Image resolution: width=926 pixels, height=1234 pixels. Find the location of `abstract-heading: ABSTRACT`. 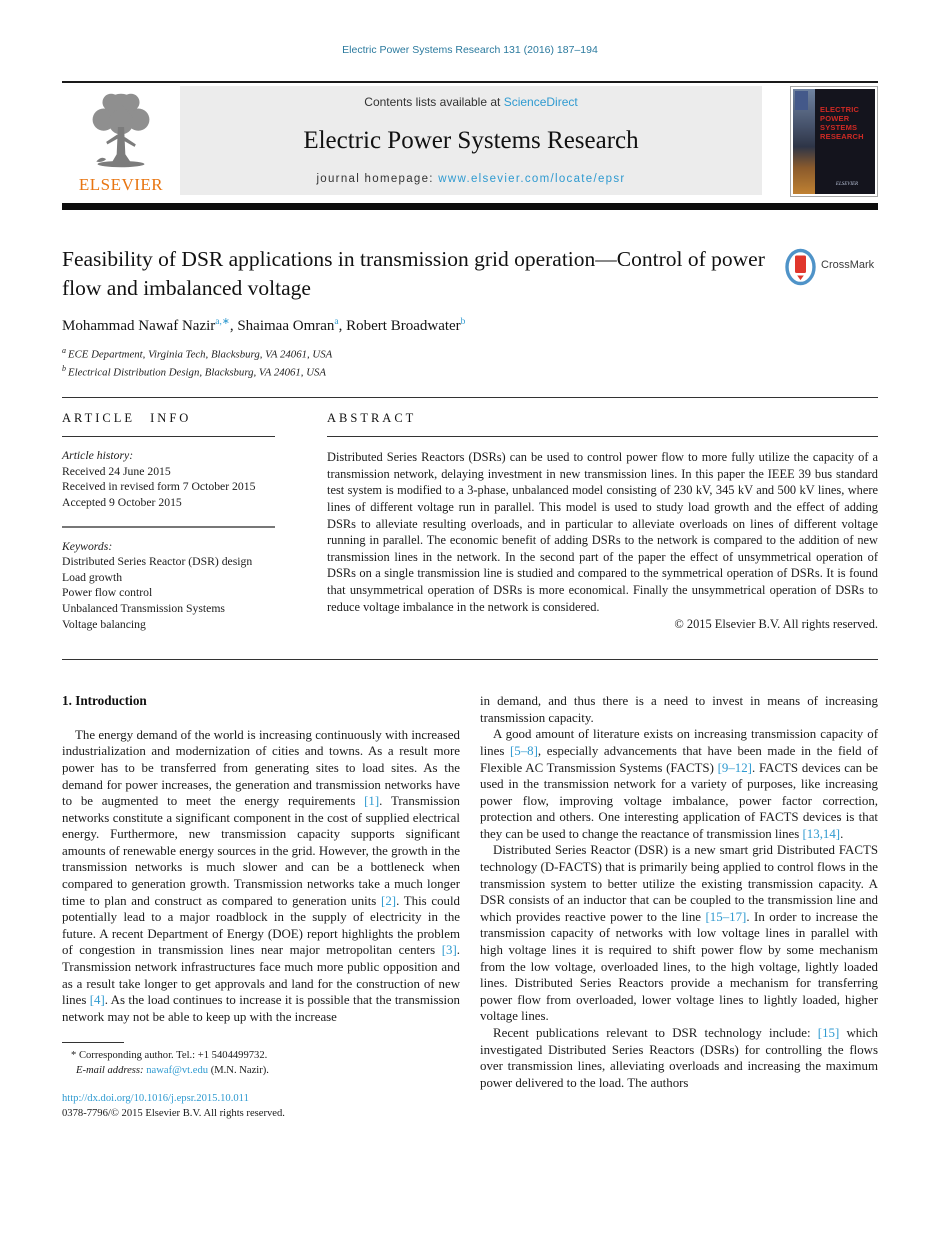

abstract-heading: ABSTRACT is located at coordinates (372, 418).